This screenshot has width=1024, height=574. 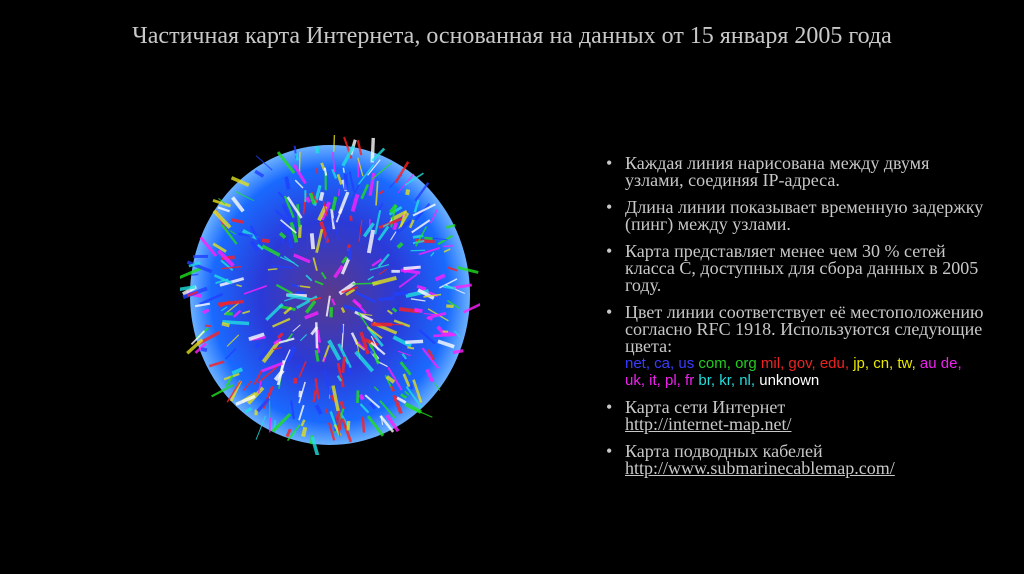 What do you see at coordinates (708, 424) in the screenshot?
I see `link: http://internet-map.net/` at bounding box center [708, 424].